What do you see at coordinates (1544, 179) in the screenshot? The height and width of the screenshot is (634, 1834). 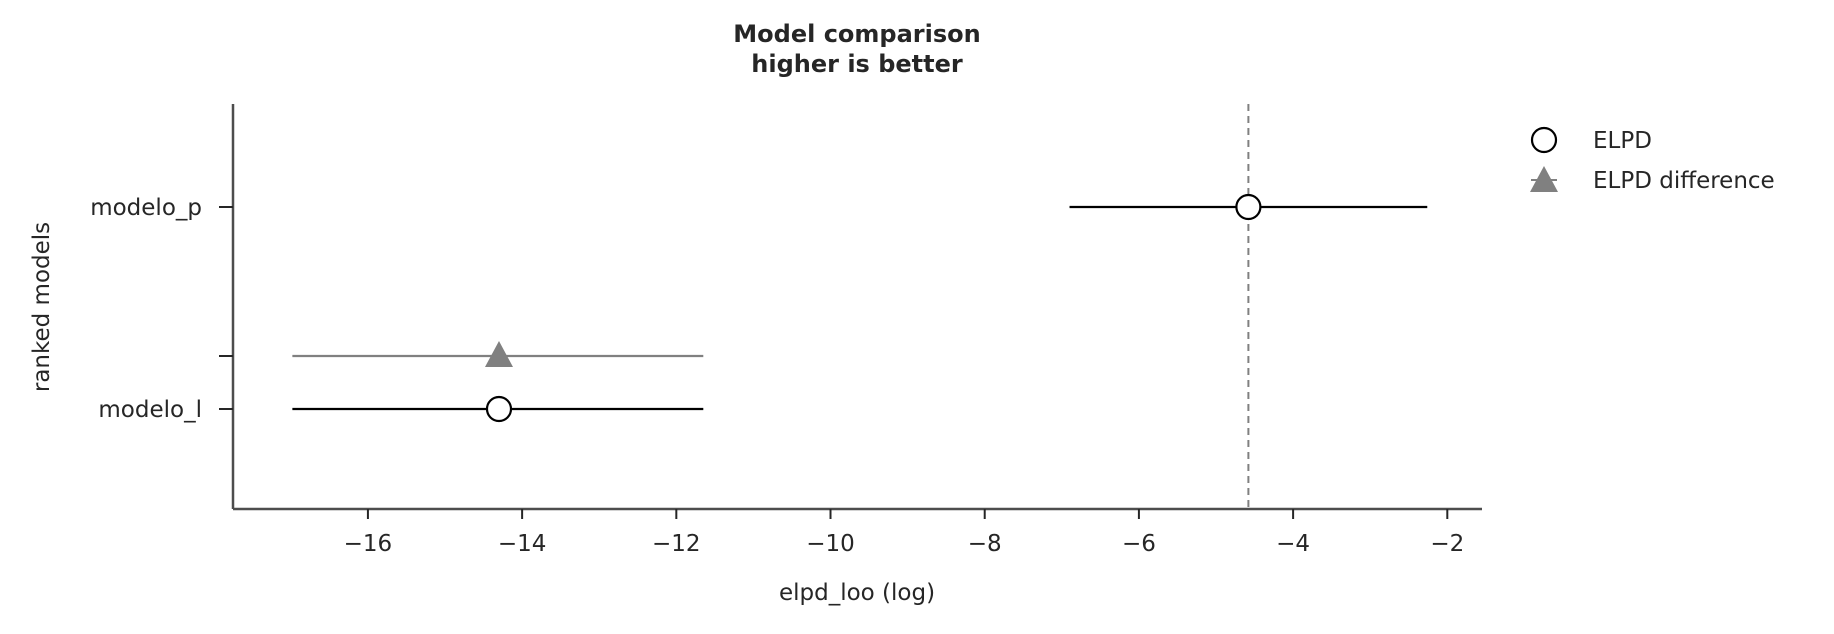 I see `legend-elpd-difference-marker` at bounding box center [1544, 179].